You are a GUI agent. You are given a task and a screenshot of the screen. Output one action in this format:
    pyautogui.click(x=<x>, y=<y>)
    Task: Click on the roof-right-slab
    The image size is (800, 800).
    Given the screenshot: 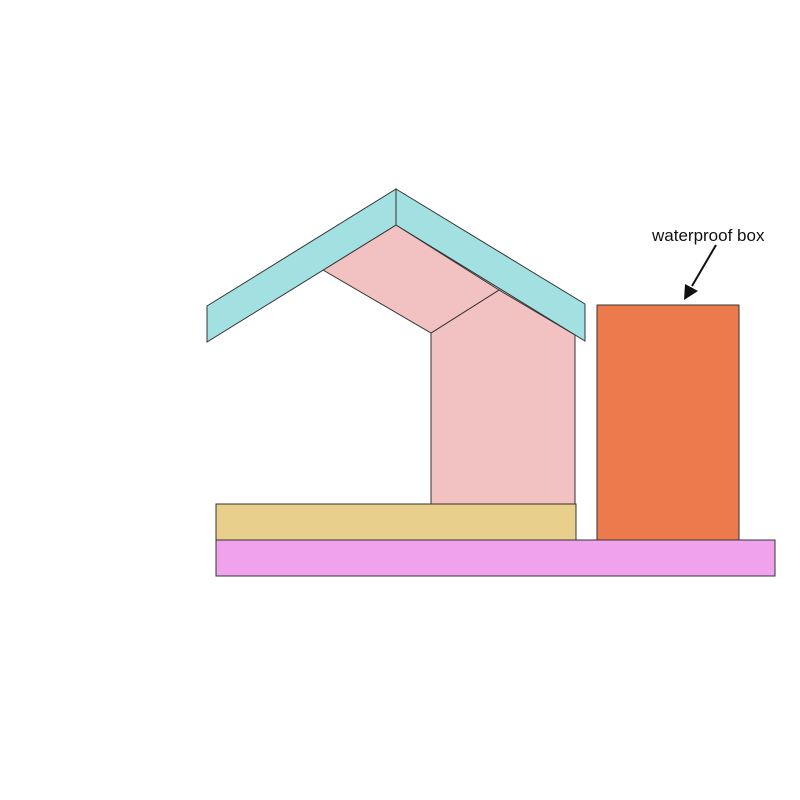 What is the action you would take?
    pyautogui.click(x=490, y=265)
    